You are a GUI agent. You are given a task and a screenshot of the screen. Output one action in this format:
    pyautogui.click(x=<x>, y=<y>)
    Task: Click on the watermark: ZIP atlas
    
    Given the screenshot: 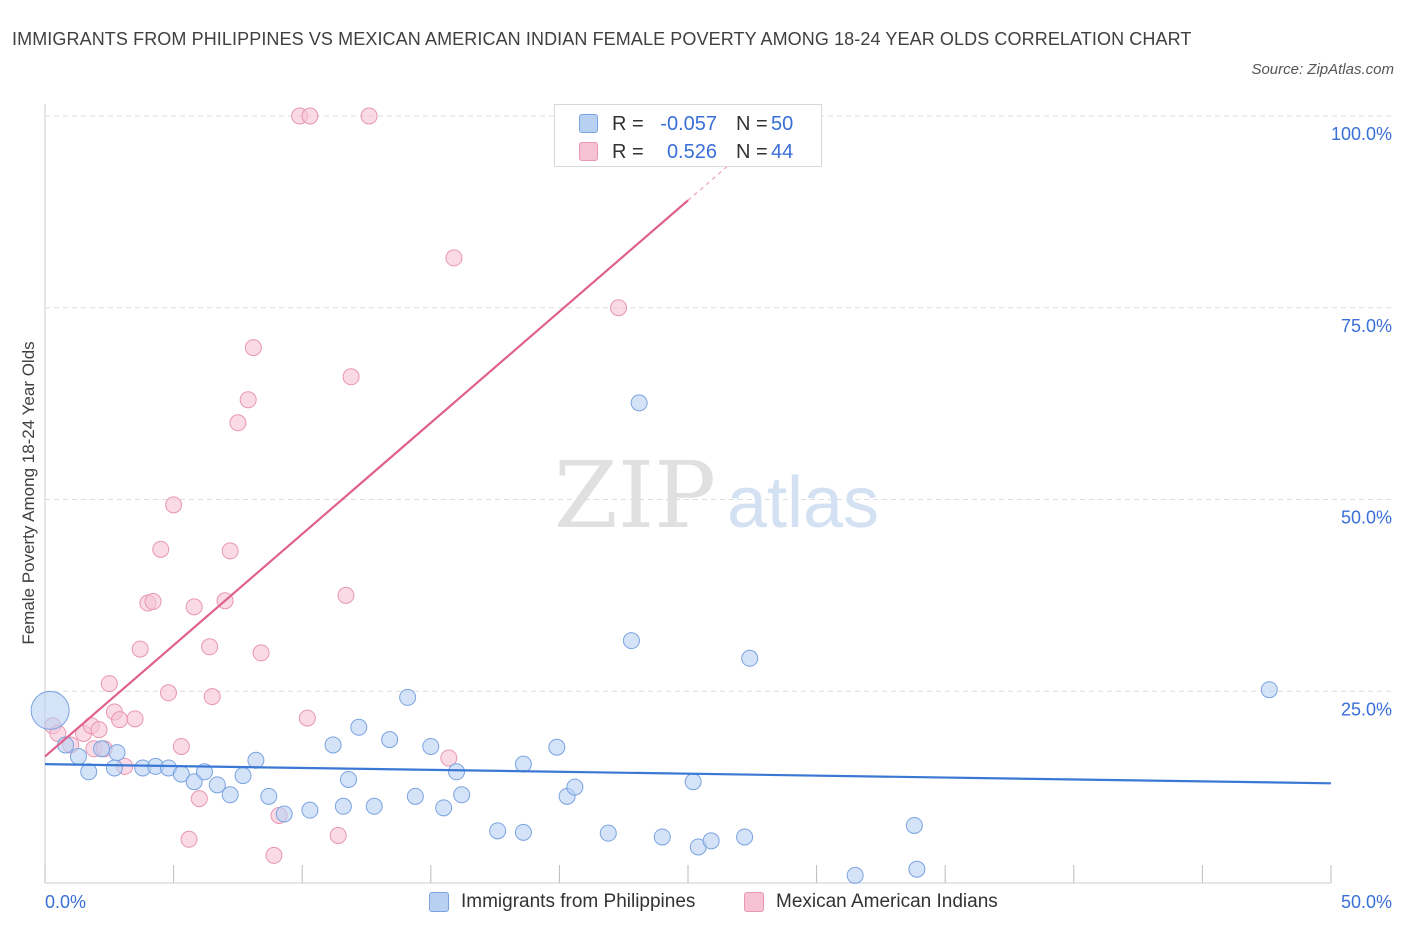 What is the action you would take?
    pyautogui.click(x=716, y=495)
    